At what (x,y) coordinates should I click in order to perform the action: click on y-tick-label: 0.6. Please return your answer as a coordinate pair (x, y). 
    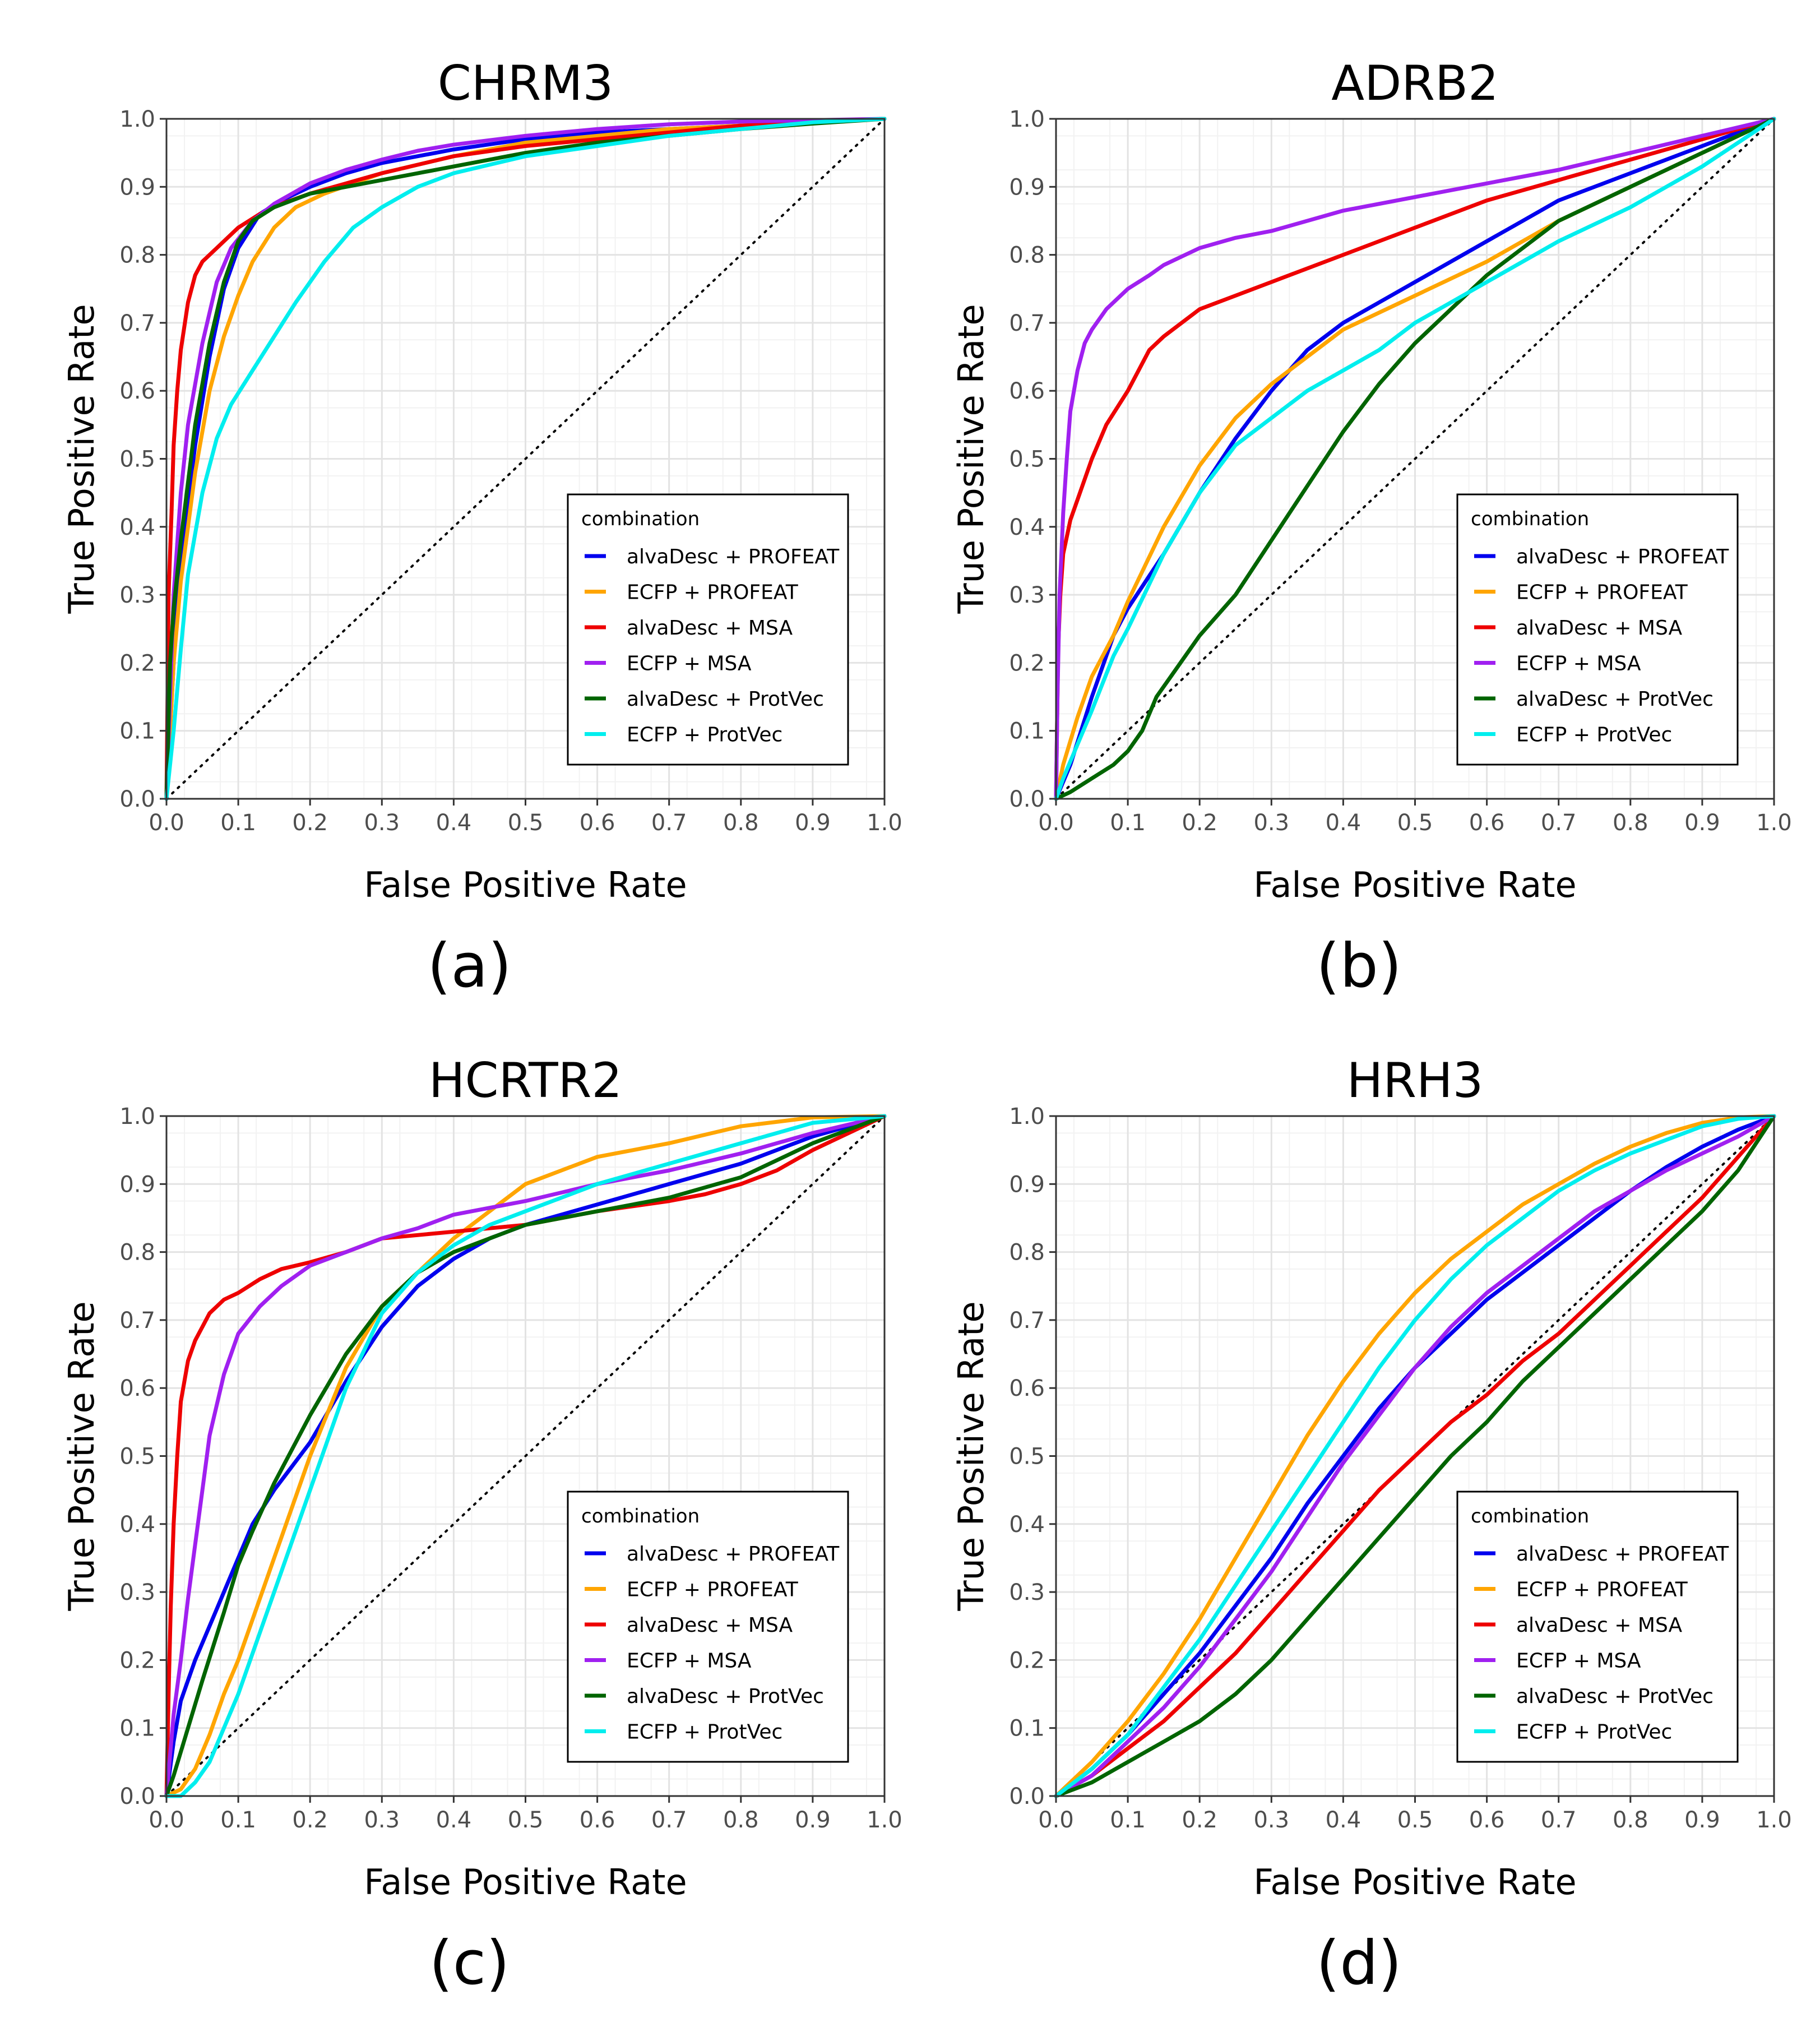
    Looking at the image, I should click on (137, 1388).